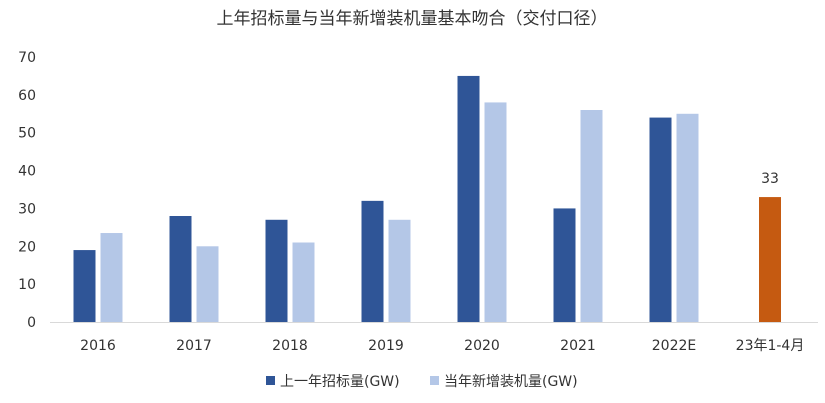  Describe the element at coordinates (27, 172) in the screenshot. I see `y-tick-label: 40` at that location.